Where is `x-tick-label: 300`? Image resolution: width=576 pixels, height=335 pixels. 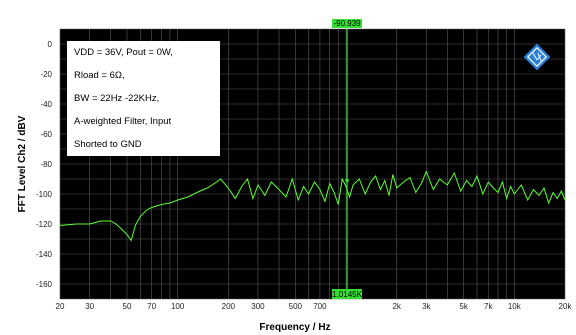
x-tick-label: 300 is located at coordinates (258, 306).